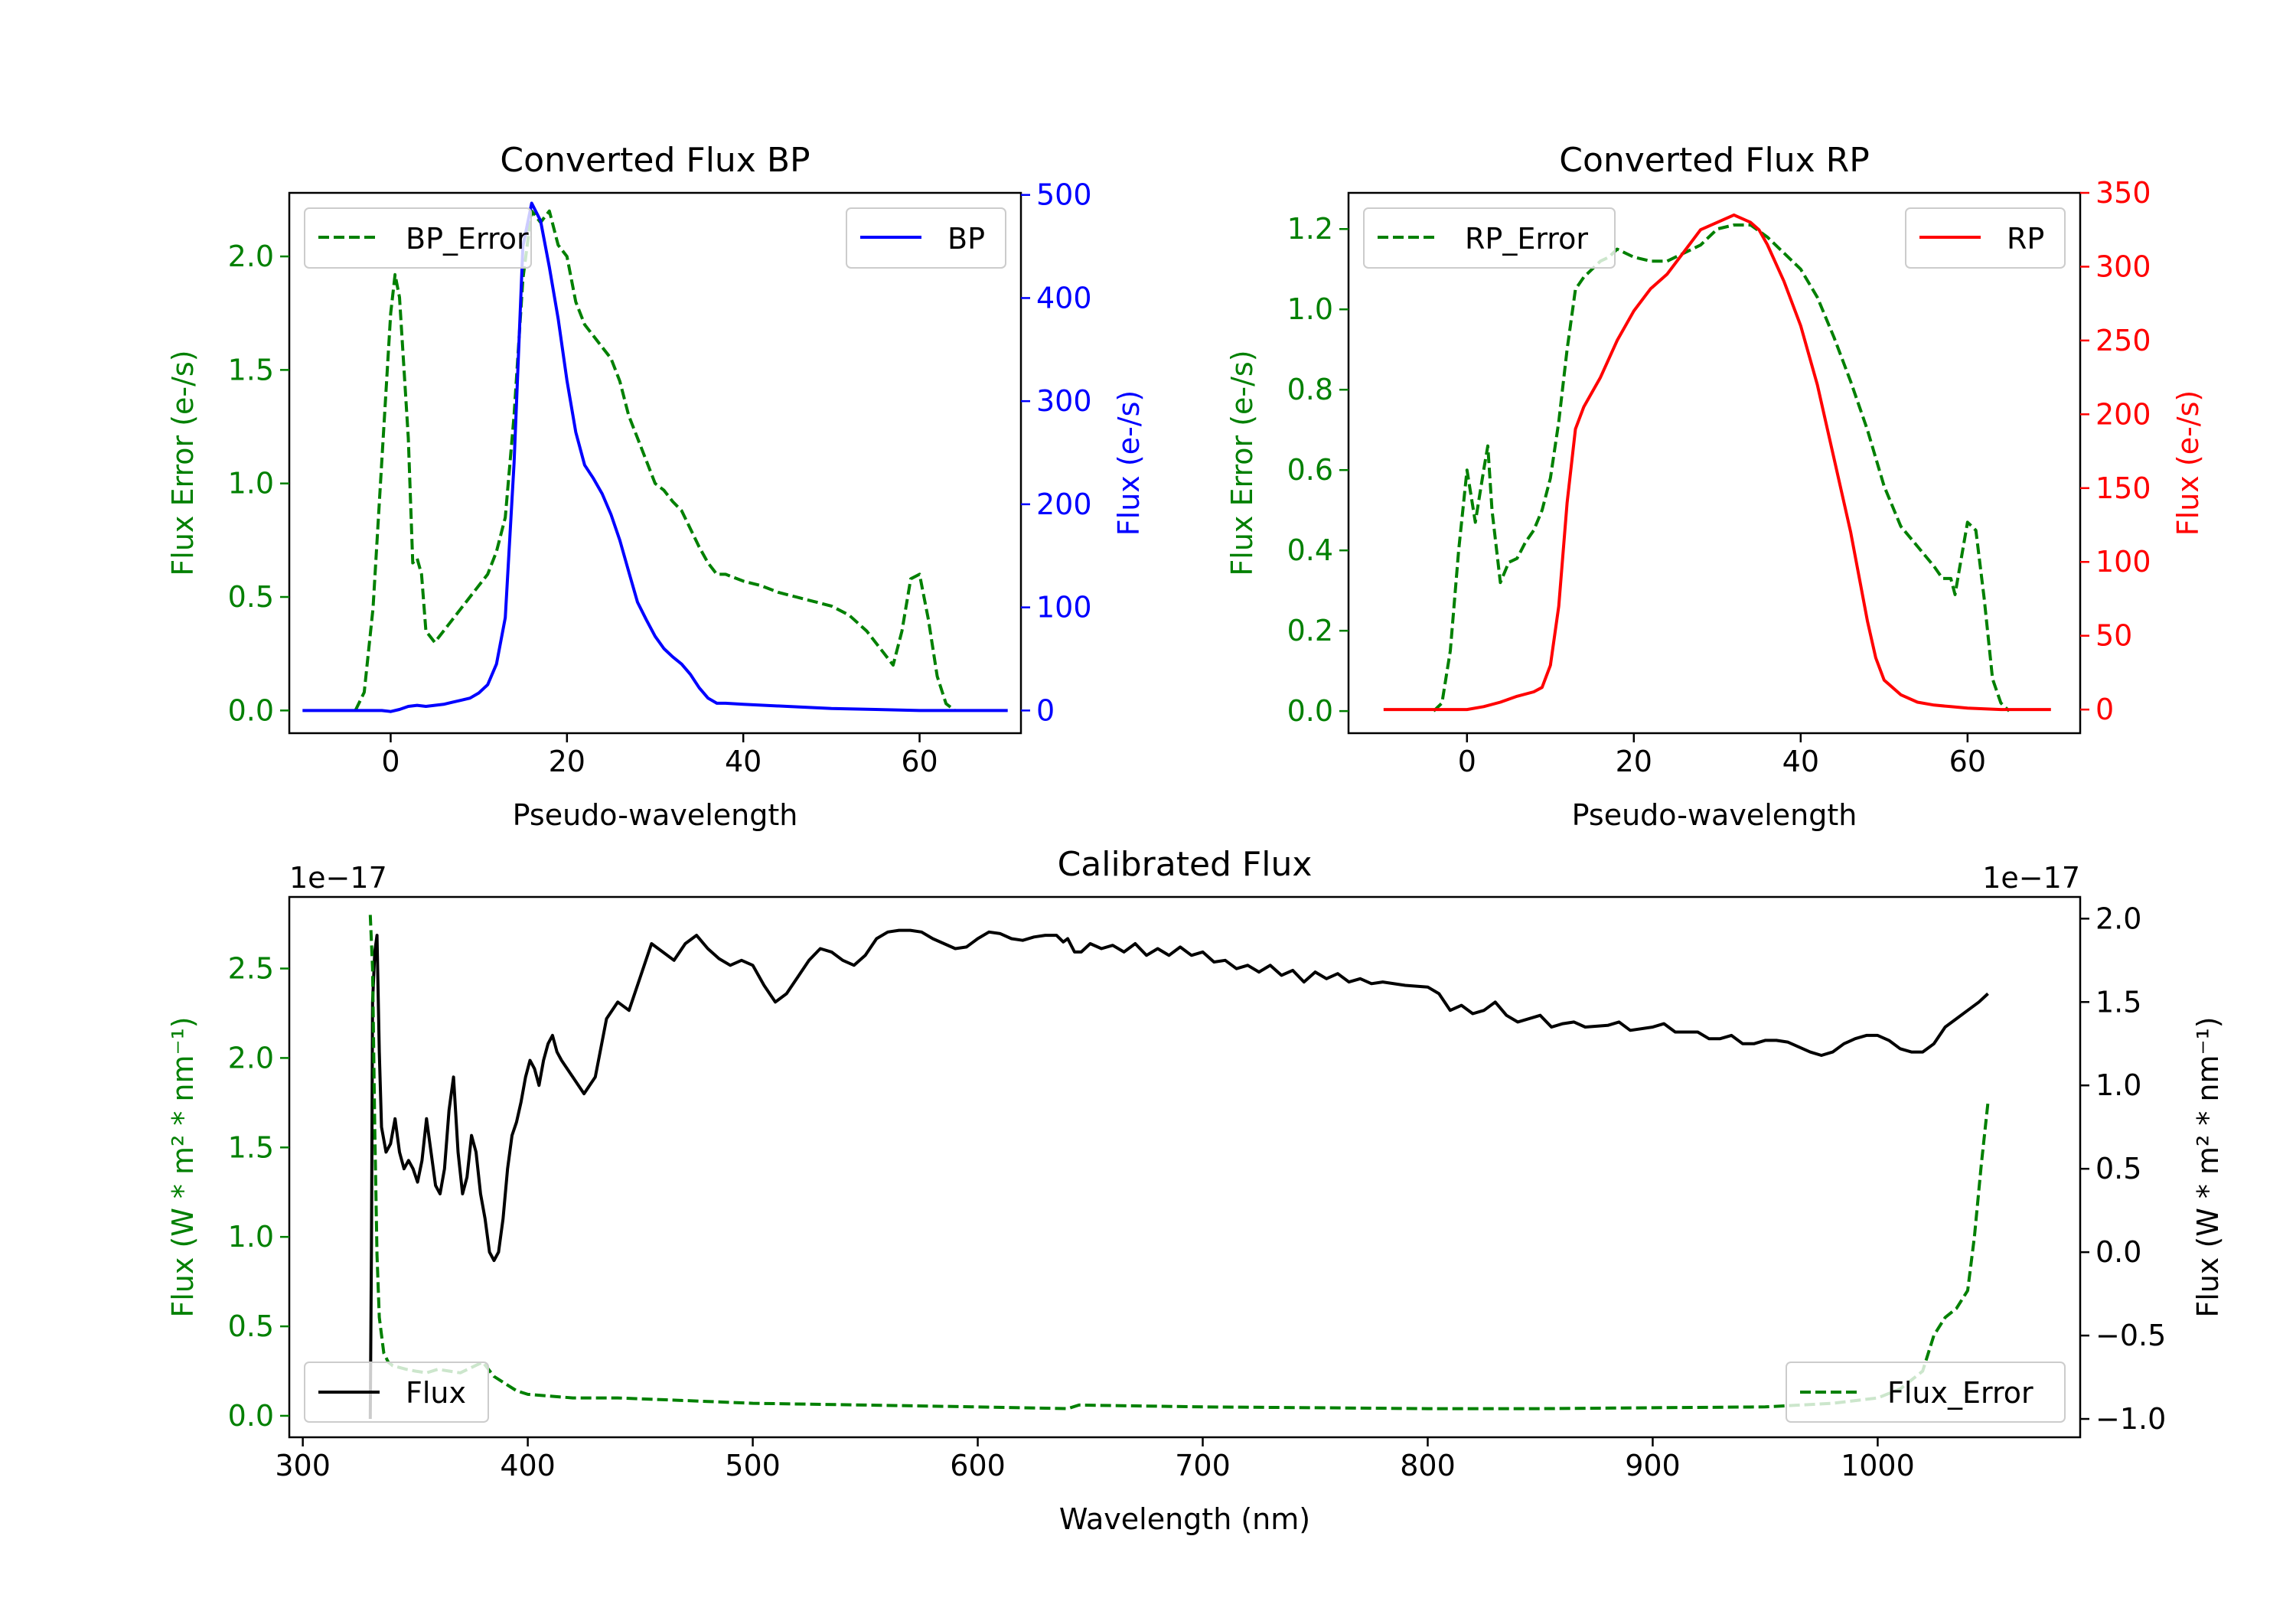 This screenshot has height=1611, width=2296. What do you see at coordinates (1526, 239) in the screenshot?
I see `rp-error-legend-label: RP_Error` at bounding box center [1526, 239].